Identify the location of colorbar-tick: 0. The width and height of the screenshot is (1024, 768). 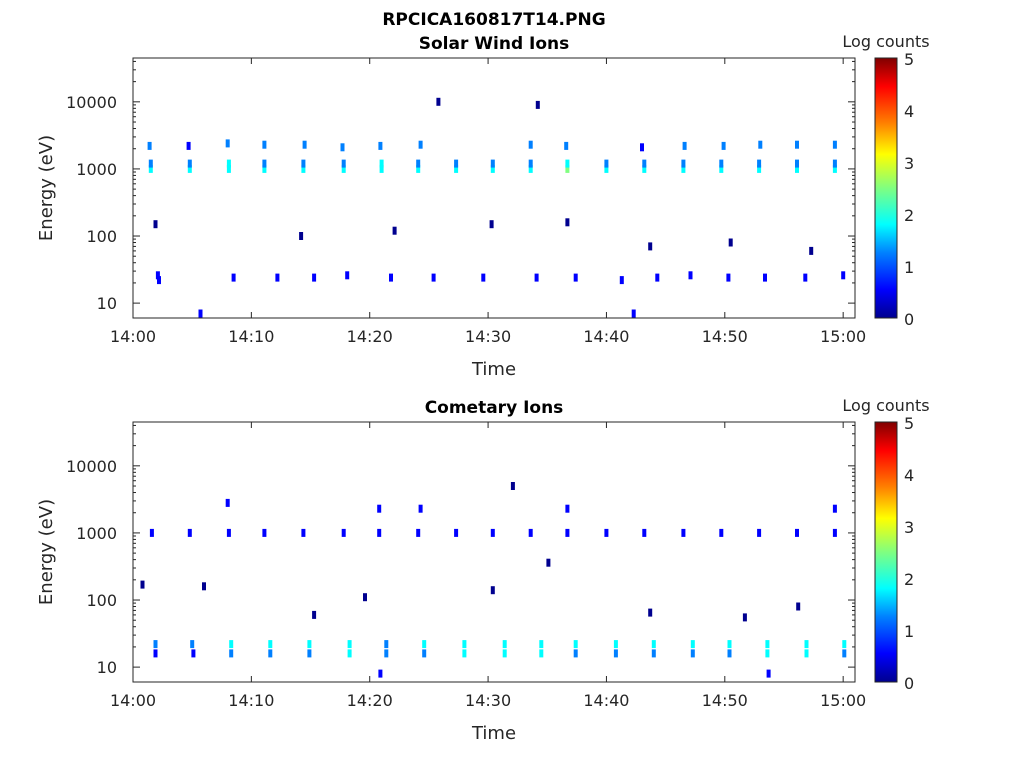
(909, 683).